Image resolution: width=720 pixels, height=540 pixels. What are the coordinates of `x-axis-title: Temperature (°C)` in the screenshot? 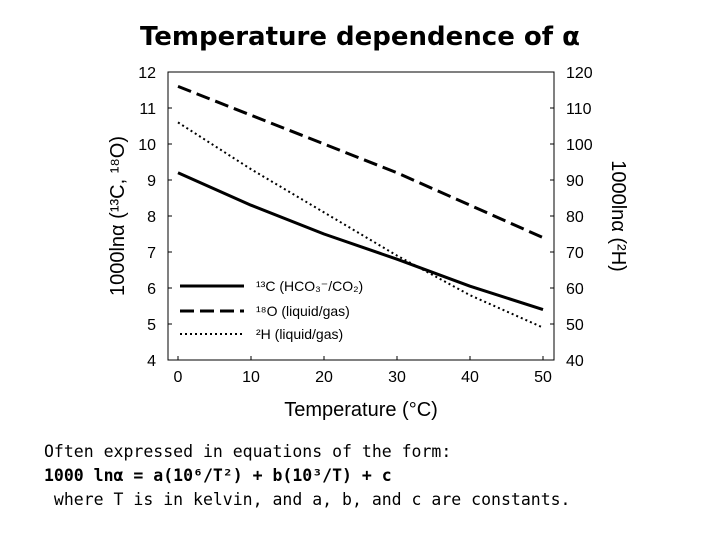 It's located at (361, 410).